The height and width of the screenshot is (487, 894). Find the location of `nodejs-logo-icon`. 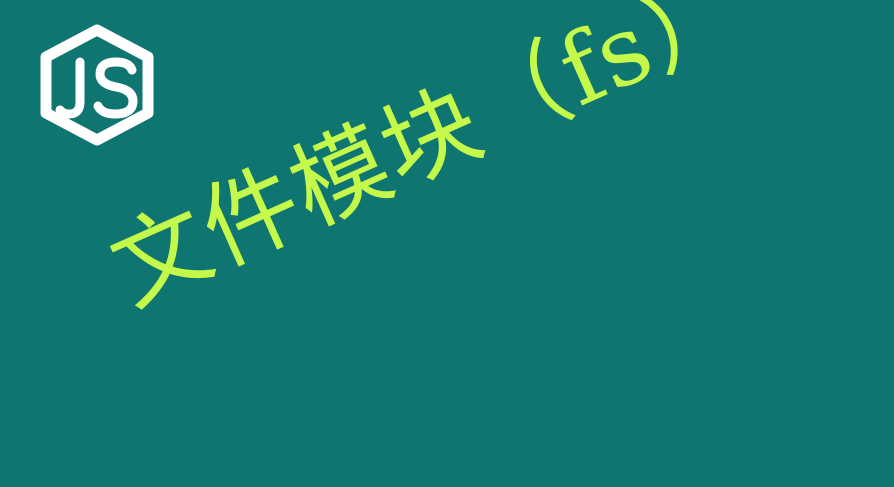

nodejs-logo-icon is located at coordinates (97, 85).